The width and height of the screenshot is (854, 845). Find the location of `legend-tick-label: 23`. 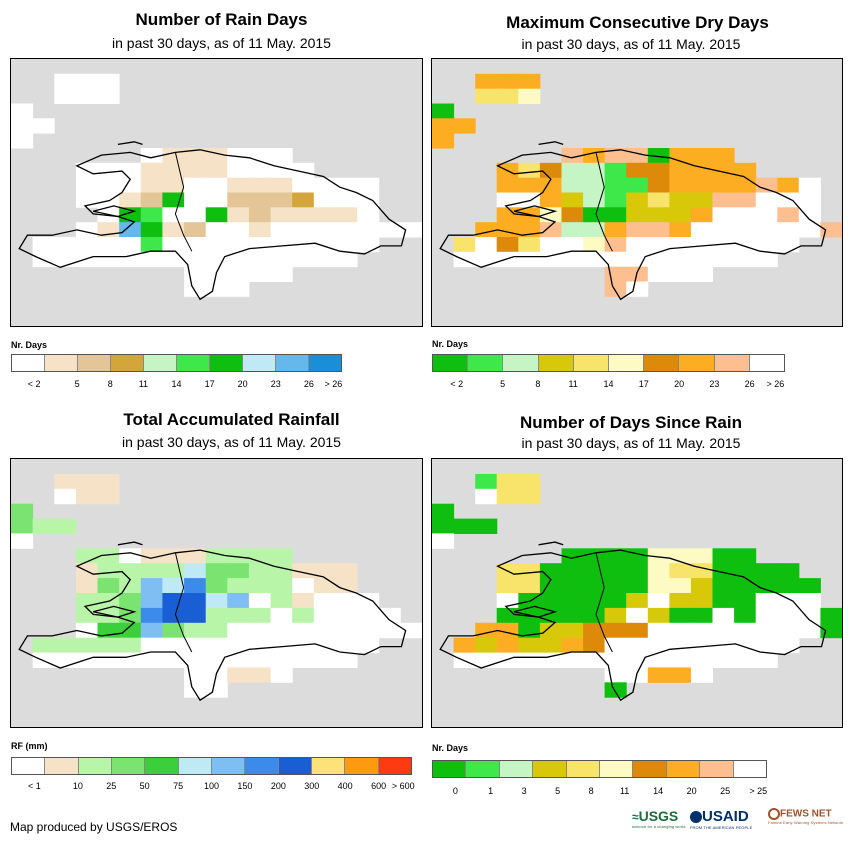

legend-tick-label: 23 is located at coordinates (275, 384).